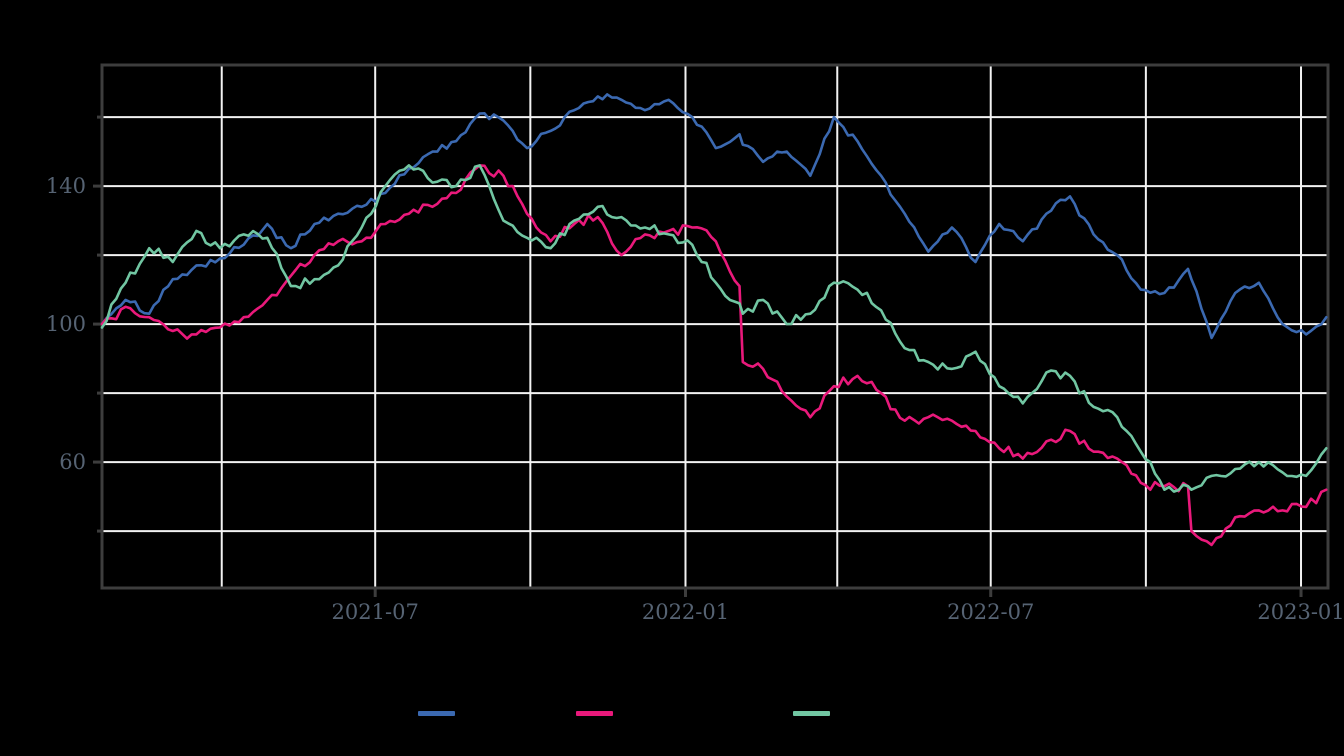 Image resolution: width=1344 pixels, height=756 pixels. Describe the element at coordinates (436, 713) in the screenshot. I see `legend-swatch-blue` at that location.